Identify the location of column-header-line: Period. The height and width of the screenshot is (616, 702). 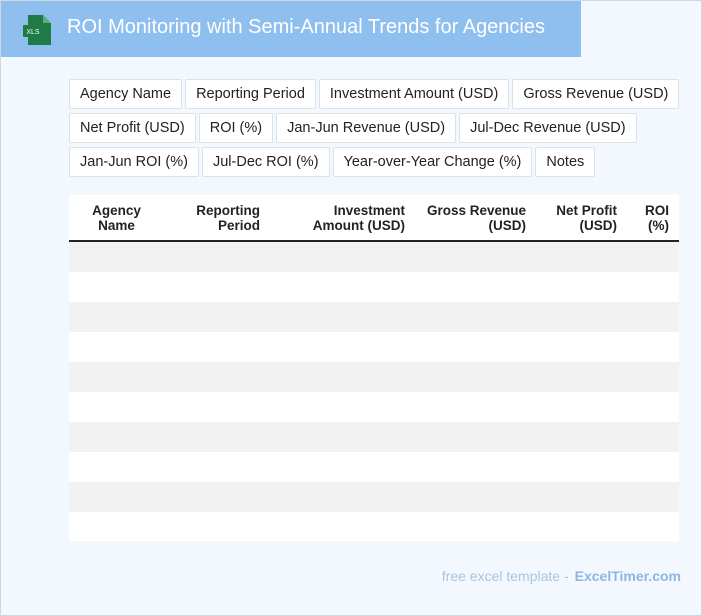
(238, 225).